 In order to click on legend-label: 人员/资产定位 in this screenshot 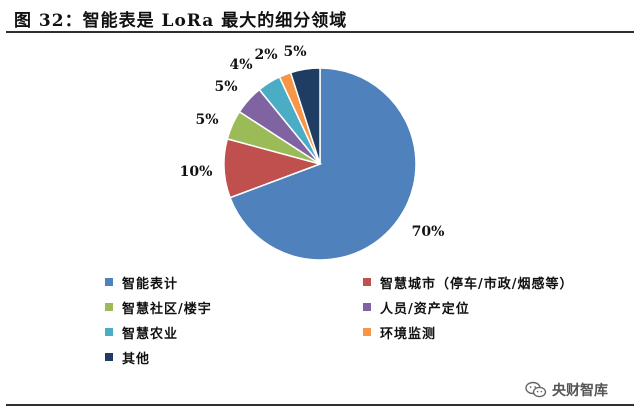, I will do `click(425, 309)`.